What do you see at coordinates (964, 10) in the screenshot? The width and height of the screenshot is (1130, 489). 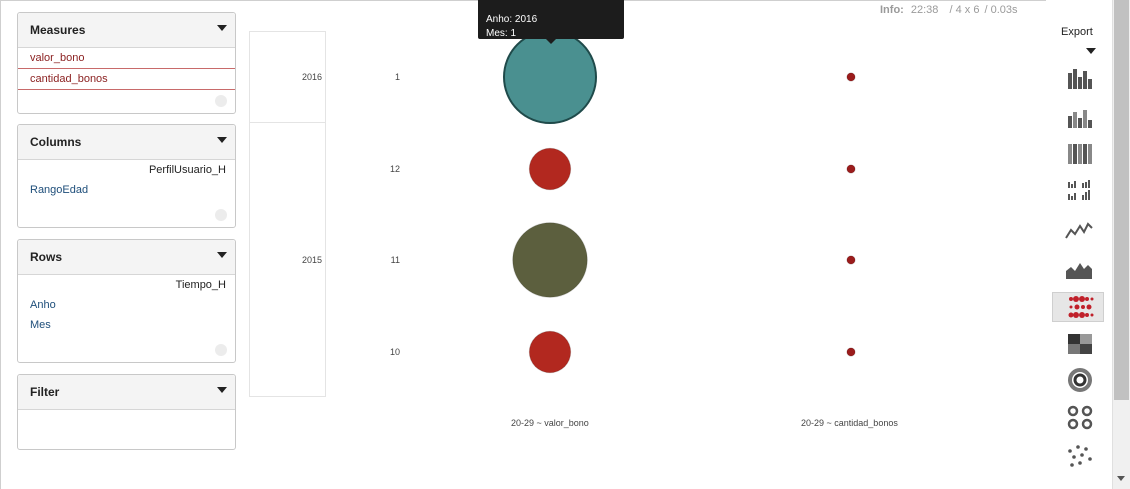 I see `info-dims: / 4 x 6` at bounding box center [964, 10].